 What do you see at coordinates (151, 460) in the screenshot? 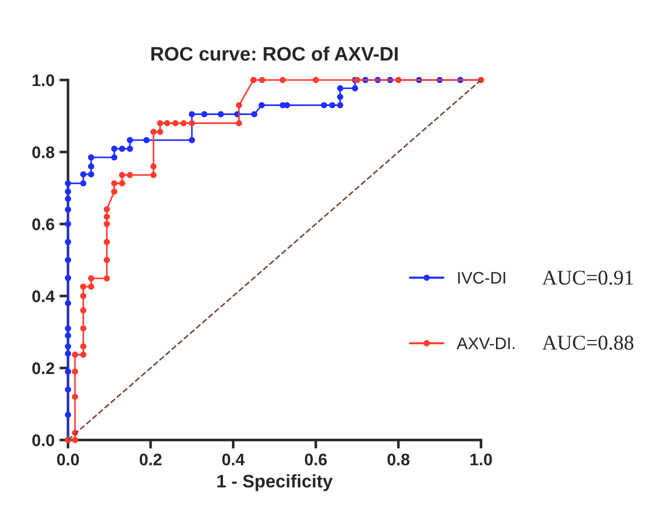
I see `x-tick-label: 0.2` at bounding box center [151, 460].